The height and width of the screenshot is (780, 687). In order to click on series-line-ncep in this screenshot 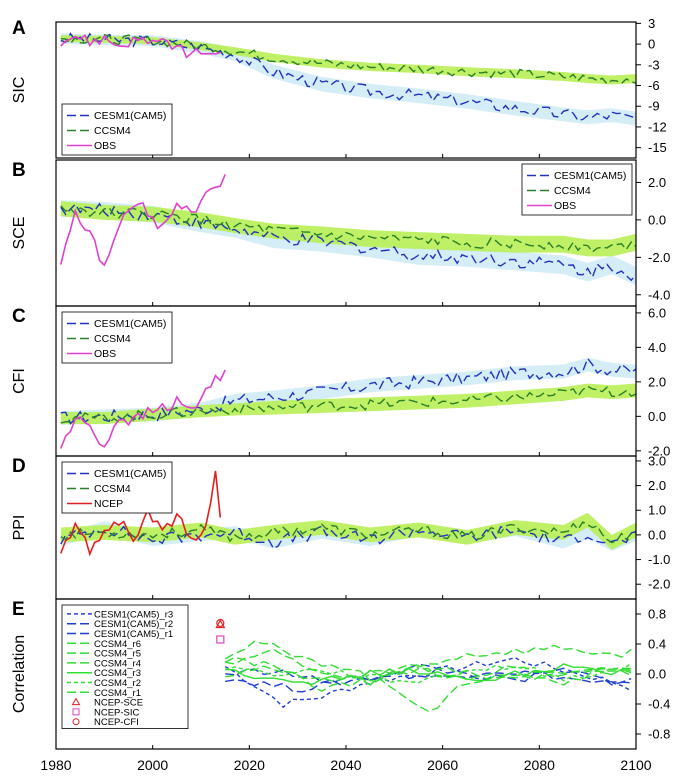, I will do `click(141, 513)`.